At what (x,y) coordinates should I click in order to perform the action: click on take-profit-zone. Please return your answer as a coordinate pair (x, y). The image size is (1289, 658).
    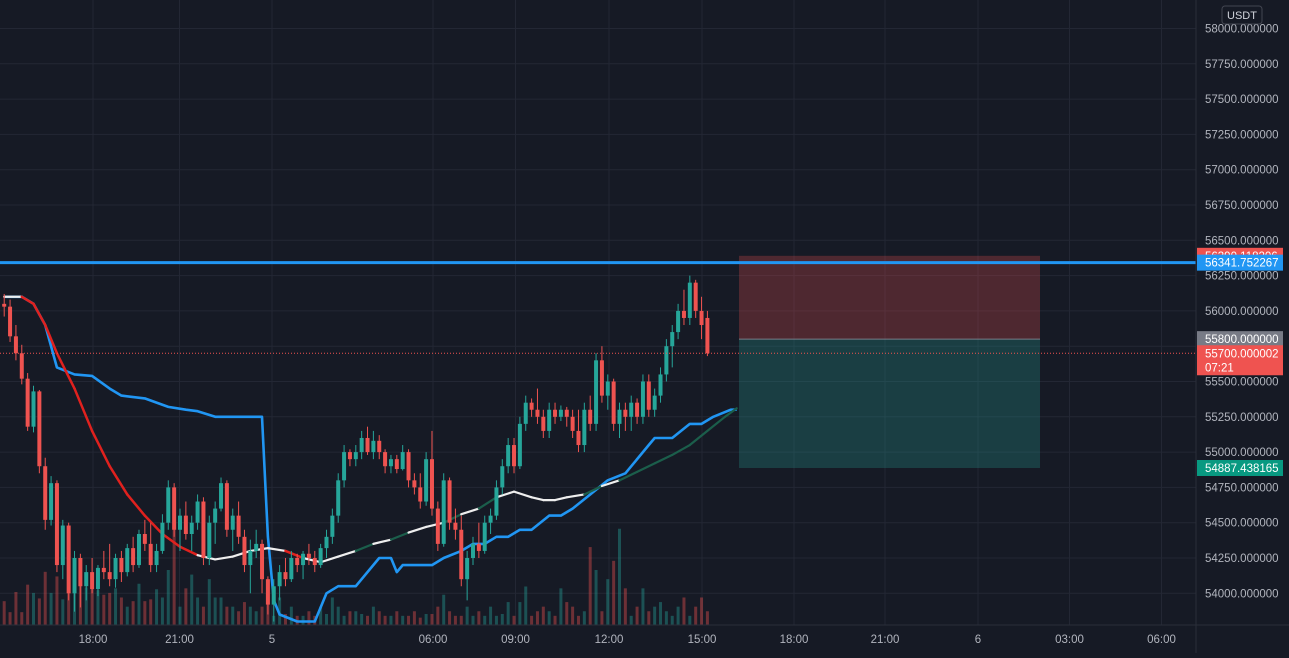
    Looking at the image, I should click on (889, 403).